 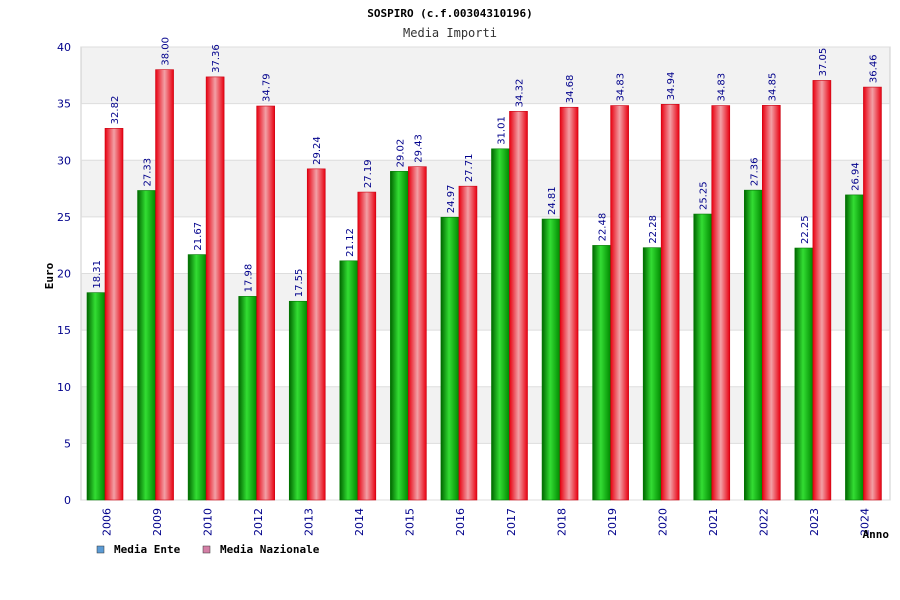 What do you see at coordinates (876, 534) in the screenshot?
I see `x-axis-label: Anno` at bounding box center [876, 534].